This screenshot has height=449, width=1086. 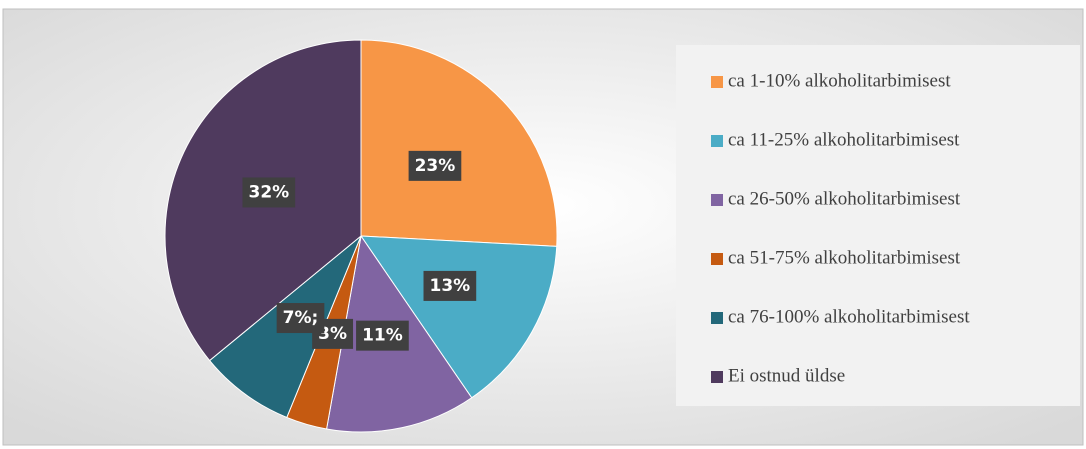 I want to click on data-label: 32%, so click(x=268, y=192).